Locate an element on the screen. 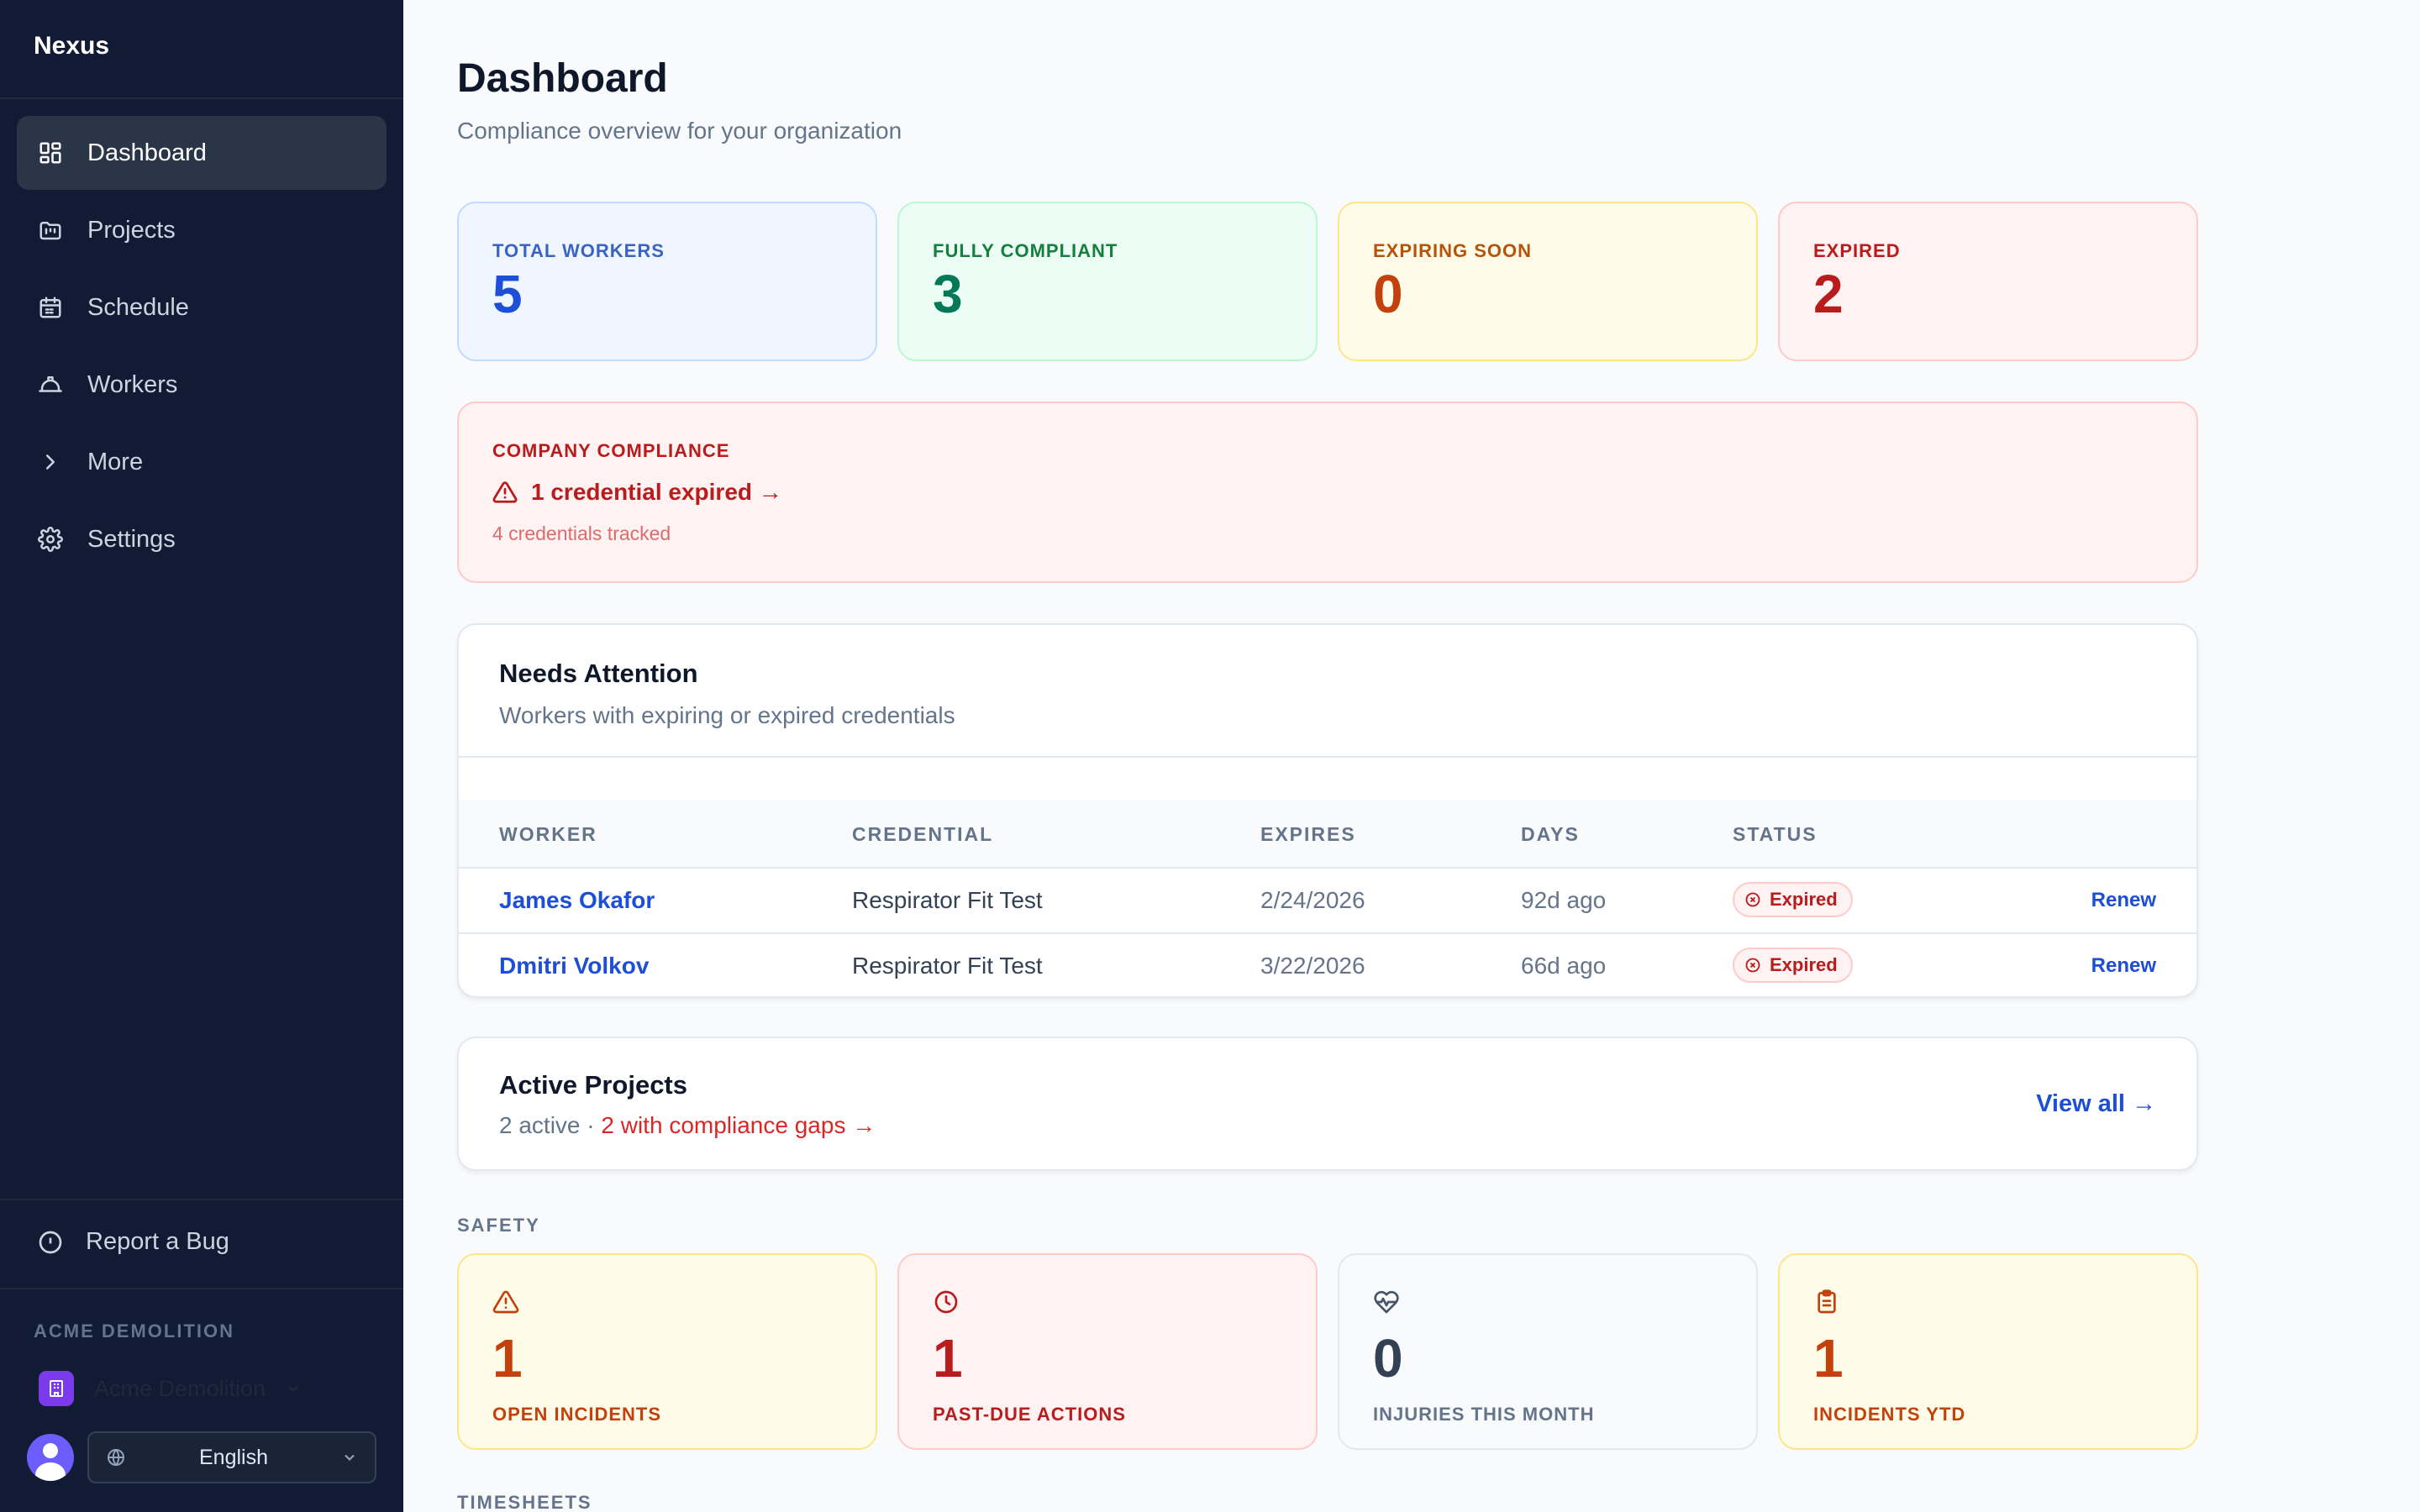 The image size is (2420, 1512). sidebar-item-label: Workers is located at coordinates (132, 384).